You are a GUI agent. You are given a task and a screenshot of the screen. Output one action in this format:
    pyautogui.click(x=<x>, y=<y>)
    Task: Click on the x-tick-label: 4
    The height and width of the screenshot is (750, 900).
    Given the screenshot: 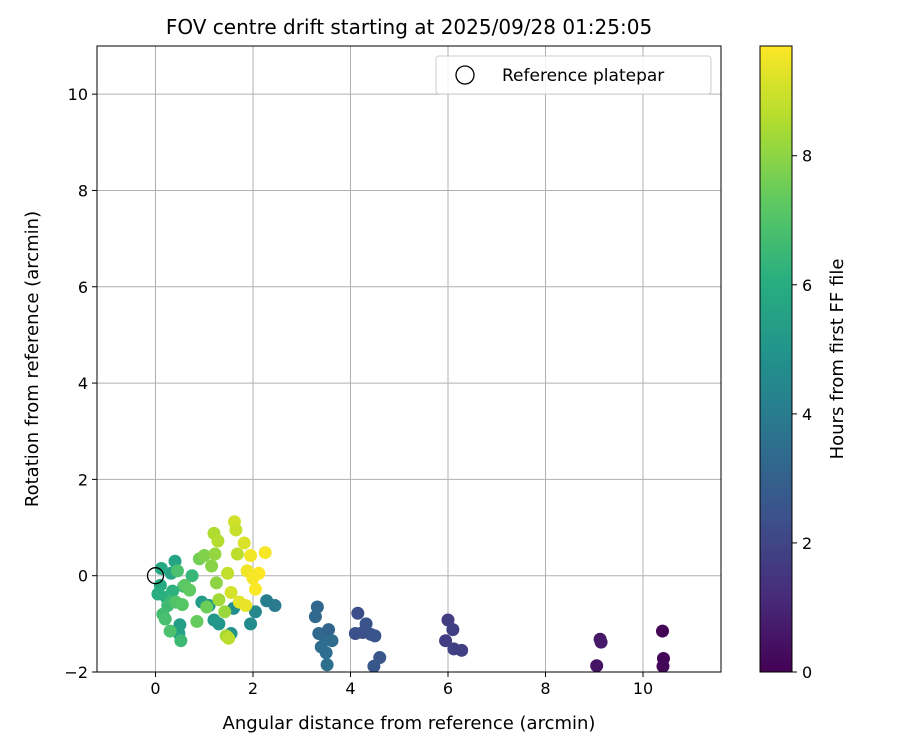 What is the action you would take?
    pyautogui.click(x=350, y=688)
    